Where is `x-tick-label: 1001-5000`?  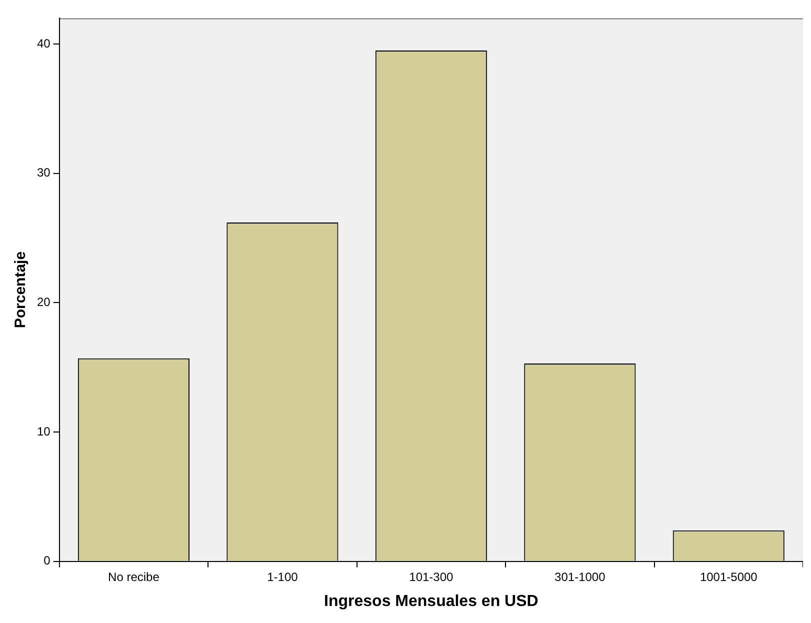
x-tick-label: 1001-5000 is located at coordinates (729, 577).